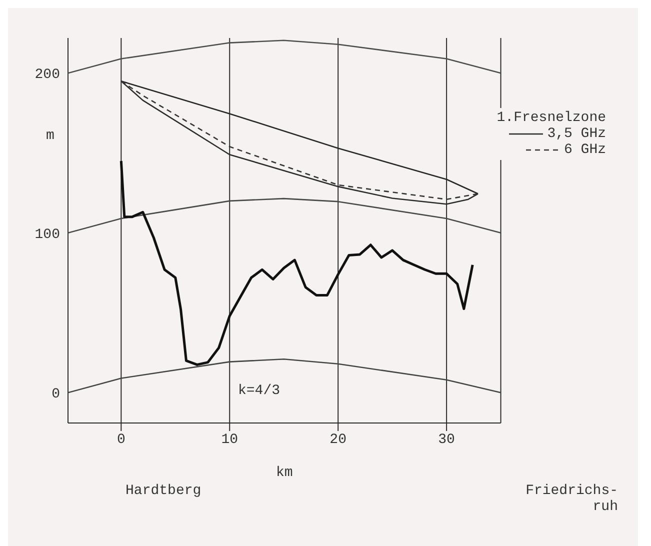 This screenshot has width=651, height=546. Describe the element at coordinates (284, 473) in the screenshot. I see `x-axis-title: km` at that location.